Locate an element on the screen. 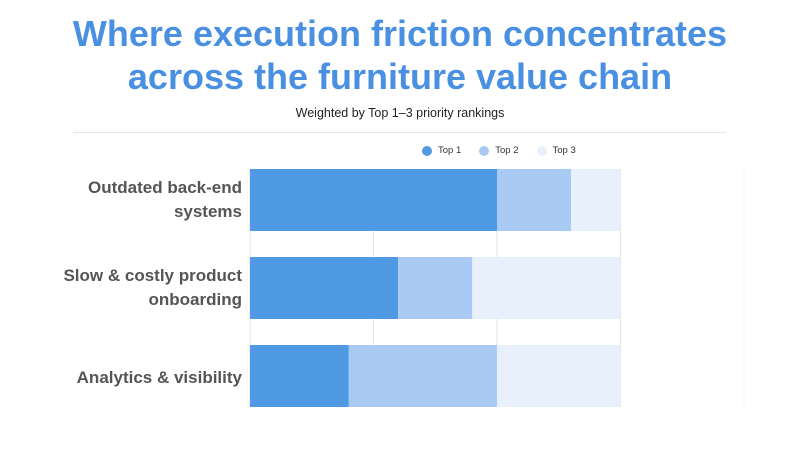 This screenshot has width=800, height=450. legend-label: Top 1 is located at coordinates (450, 150).